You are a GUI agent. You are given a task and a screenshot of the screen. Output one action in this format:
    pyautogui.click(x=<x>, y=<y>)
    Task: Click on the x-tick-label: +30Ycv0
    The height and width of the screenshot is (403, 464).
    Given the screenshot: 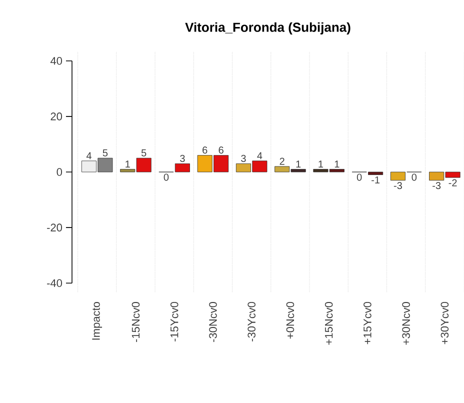 What is the action you would take?
    pyautogui.click(x=444, y=323)
    